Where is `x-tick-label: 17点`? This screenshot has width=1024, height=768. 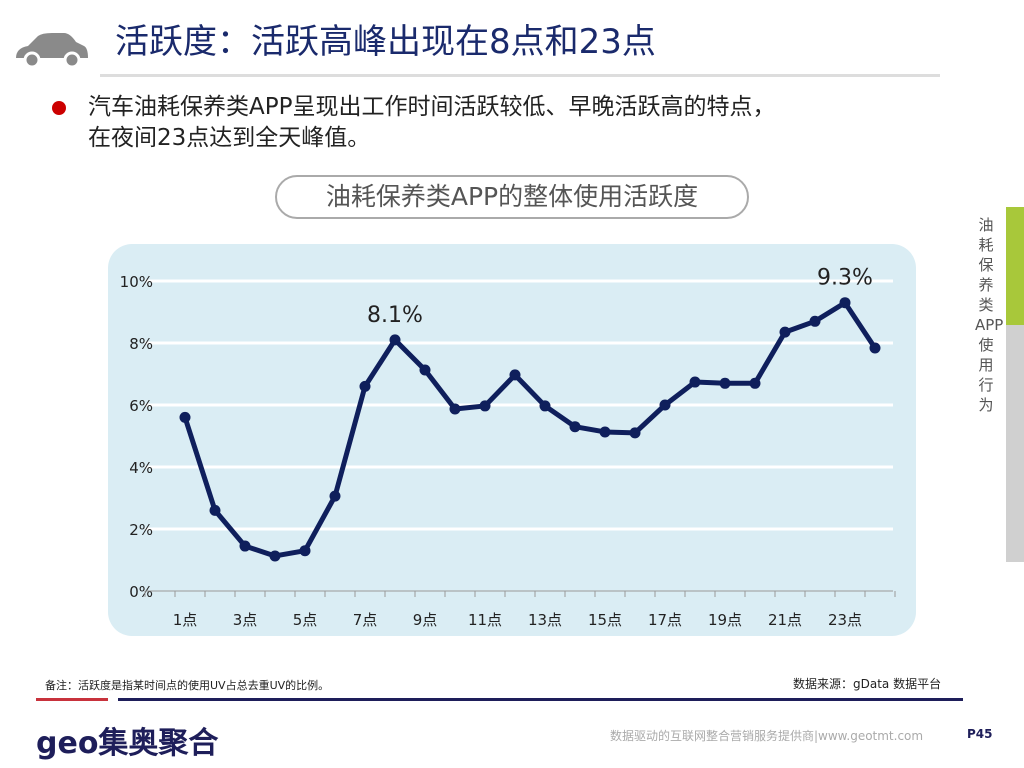
x-tick-label: 17点 is located at coordinates (665, 620).